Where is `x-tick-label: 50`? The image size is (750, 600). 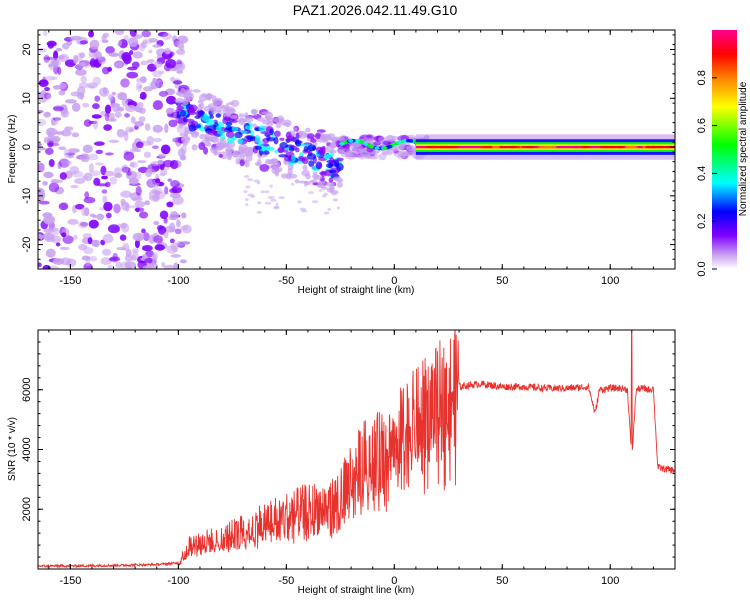
x-tick-label: 50 is located at coordinates (502, 581).